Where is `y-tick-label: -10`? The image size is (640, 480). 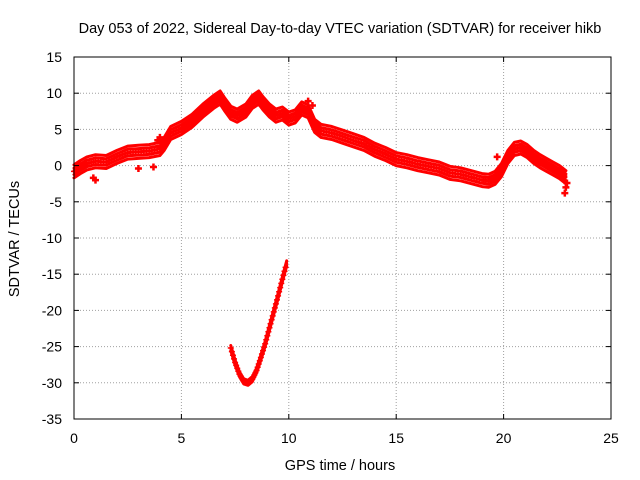 y-tick-label: -10 is located at coordinates (52, 238).